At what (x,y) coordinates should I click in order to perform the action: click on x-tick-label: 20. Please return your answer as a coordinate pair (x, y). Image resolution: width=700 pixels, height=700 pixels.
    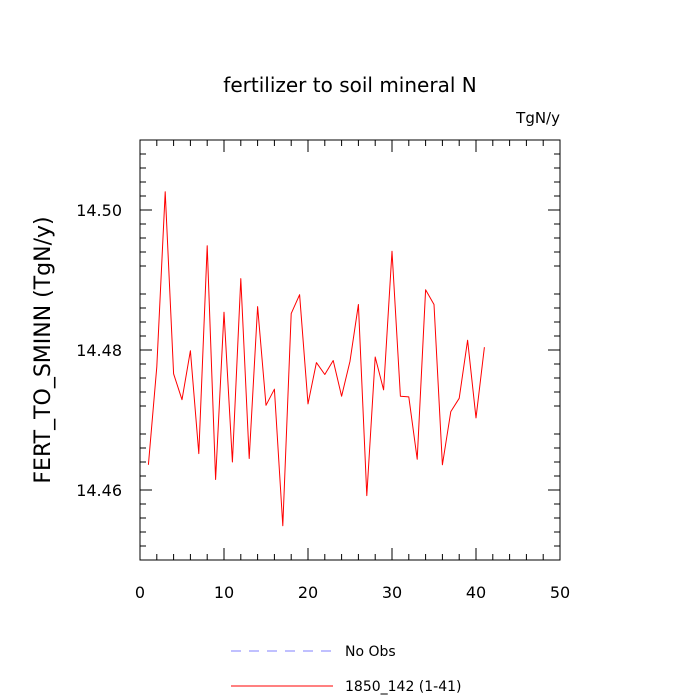
    Looking at the image, I should click on (308, 592).